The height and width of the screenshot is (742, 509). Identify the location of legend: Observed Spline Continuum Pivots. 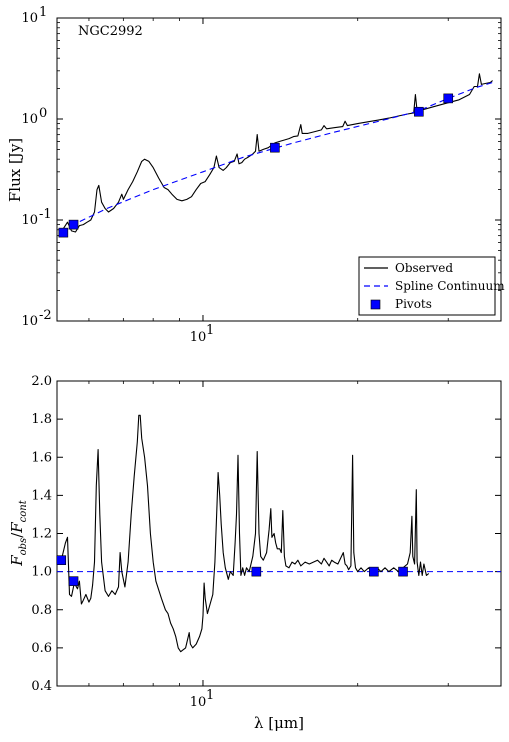
(431, 286).